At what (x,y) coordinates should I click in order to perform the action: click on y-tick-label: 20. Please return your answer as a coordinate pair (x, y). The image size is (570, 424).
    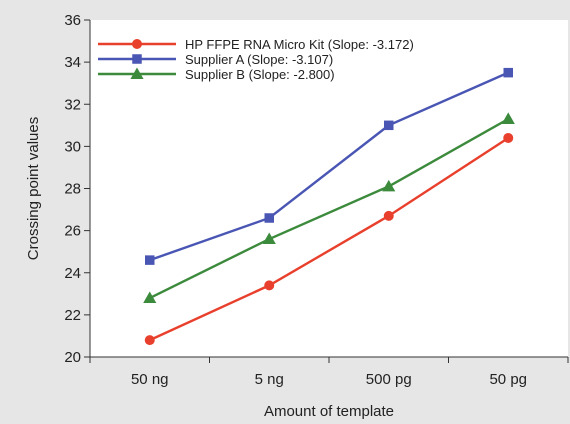
    Looking at the image, I should click on (72, 357).